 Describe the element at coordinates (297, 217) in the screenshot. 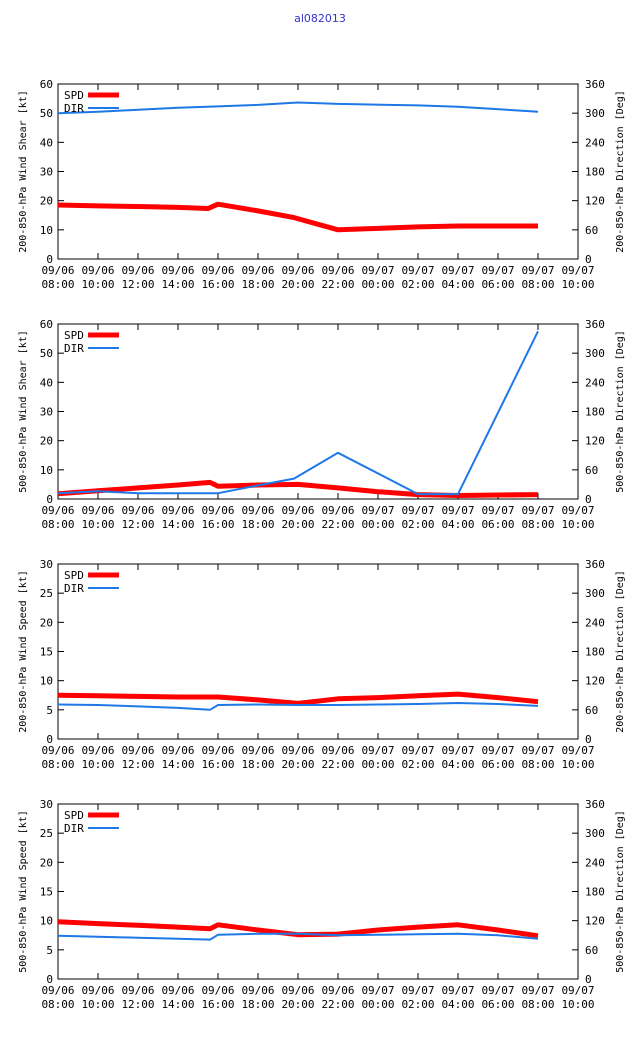

I see `spd-series-line` at that location.